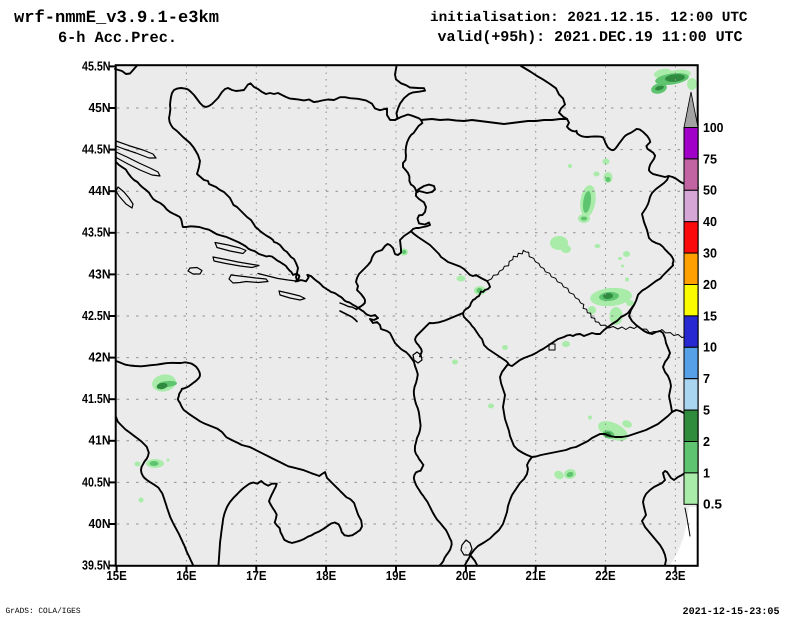 The width and height of the screenshot is (800, 618). What do you see at coordinates (96, 398) in the screenshot?
I see `svg-text: 41.5N` at bounding box center [96, 398].